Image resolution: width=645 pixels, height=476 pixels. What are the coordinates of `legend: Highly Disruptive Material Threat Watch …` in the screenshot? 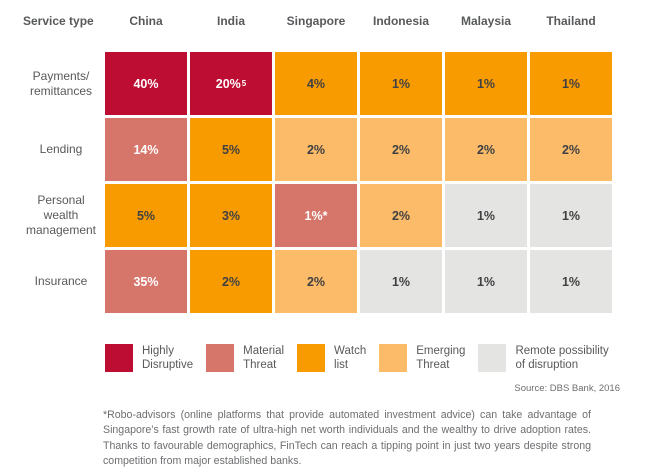 It's located at (375, 358).